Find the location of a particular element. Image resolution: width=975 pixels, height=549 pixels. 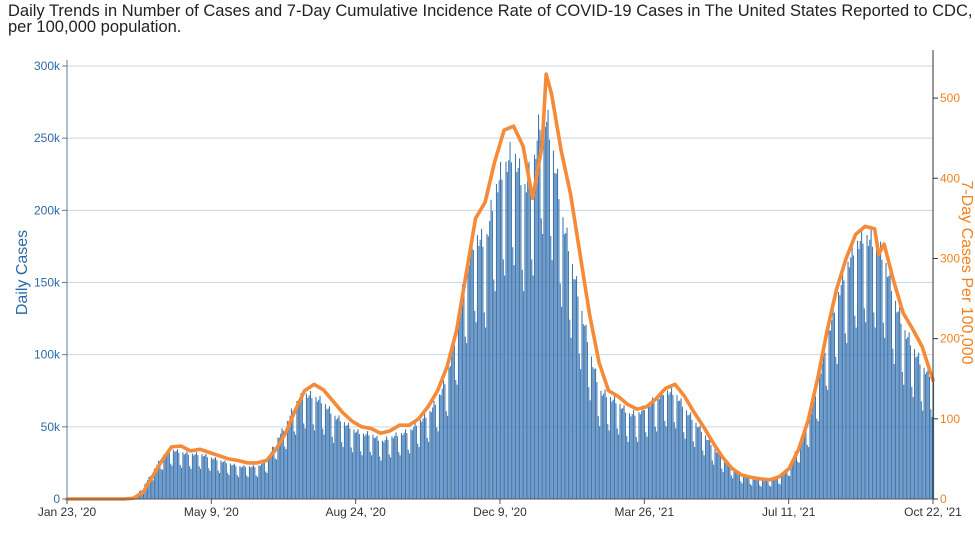

left-axis-ticks: 0 50k 100k 150k 200k 250k 300k is located at coordinates (50, 282).